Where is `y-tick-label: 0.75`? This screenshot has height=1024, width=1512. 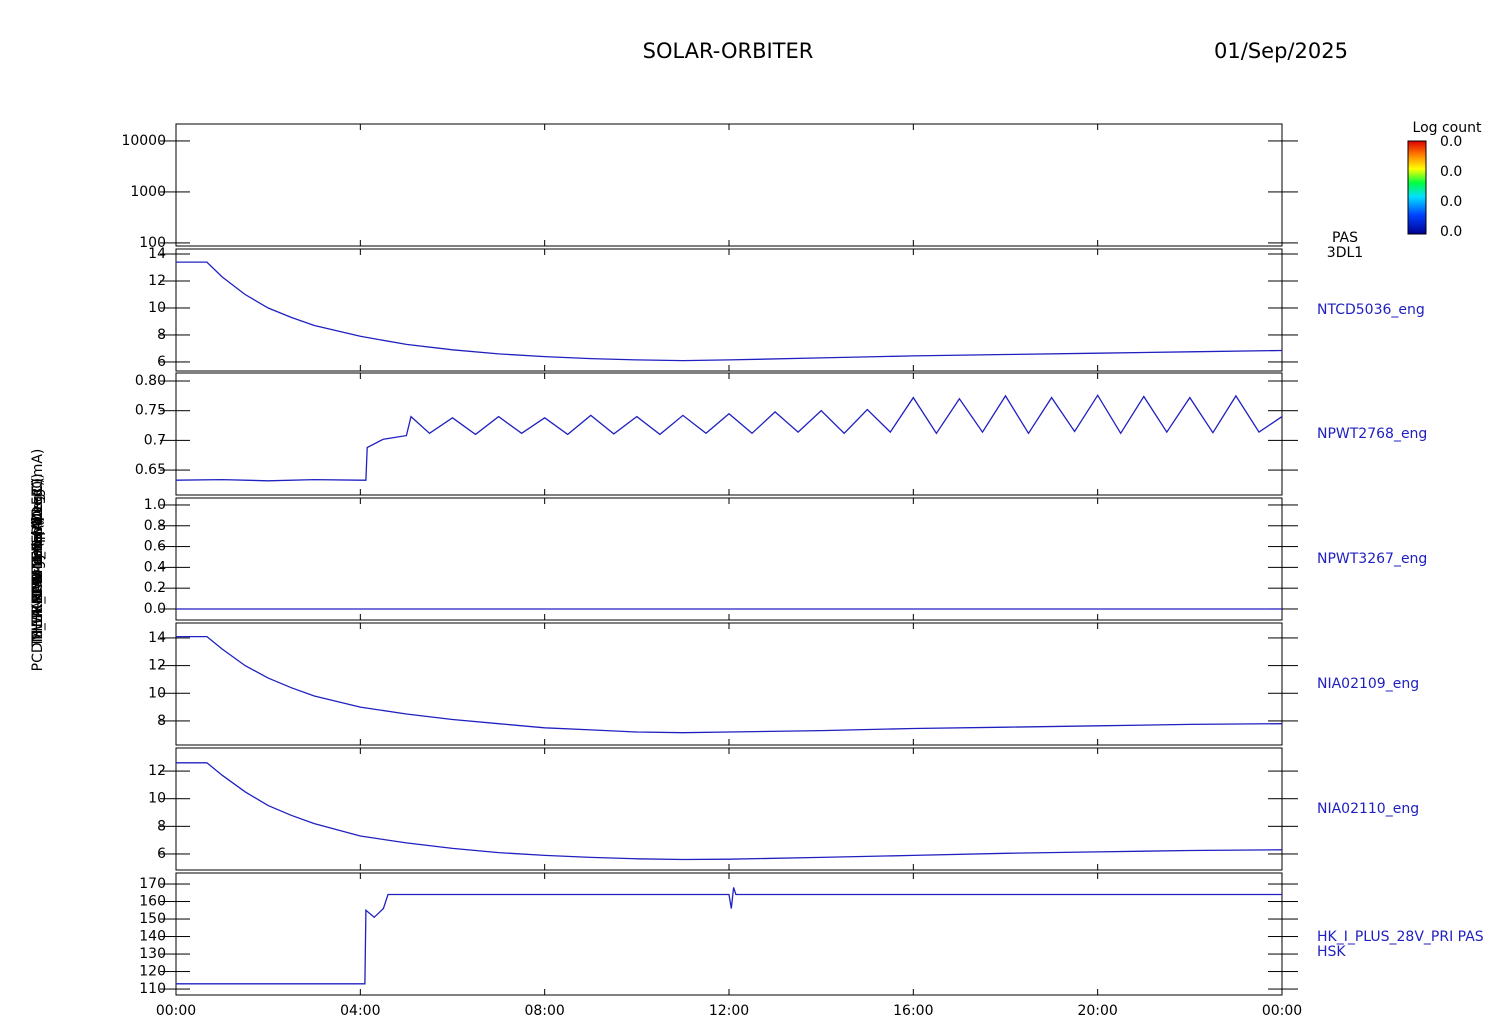 y-tick-label: 0.75 is located at coordinates (150, 411).